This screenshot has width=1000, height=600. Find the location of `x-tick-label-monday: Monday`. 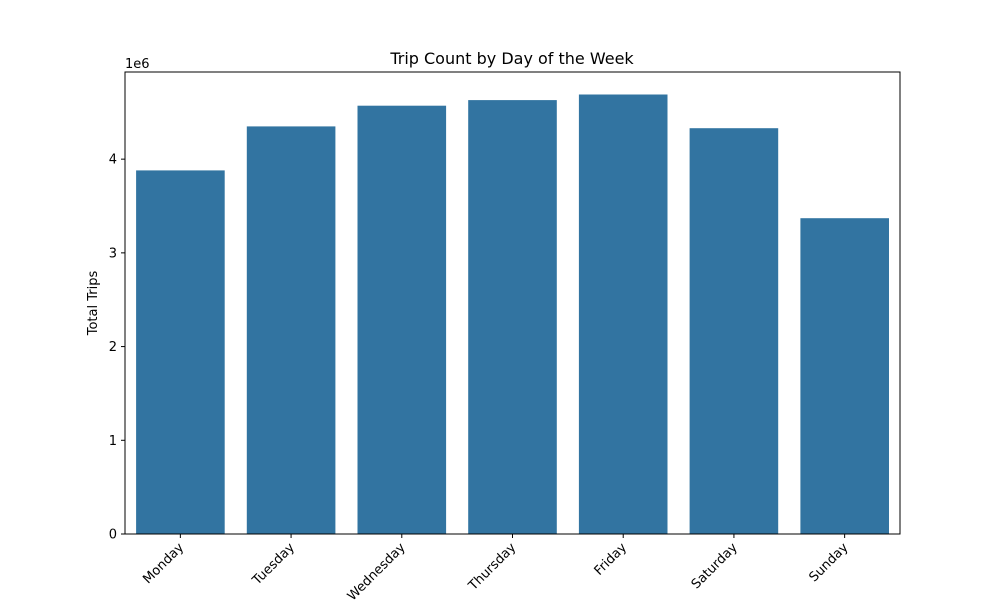

x-tick-label-monday: Monday is located at coordinates (163, 563).